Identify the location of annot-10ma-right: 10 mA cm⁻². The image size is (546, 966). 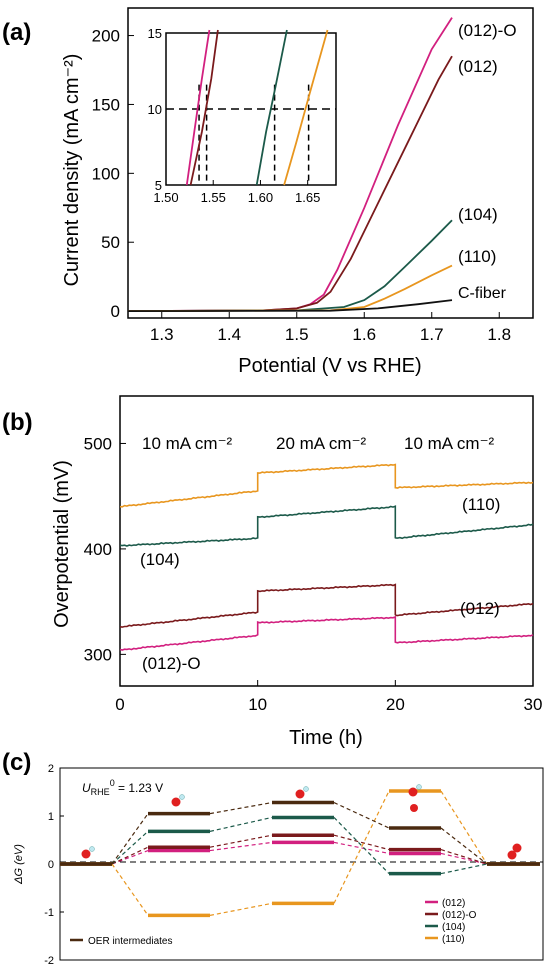
(449, 443).